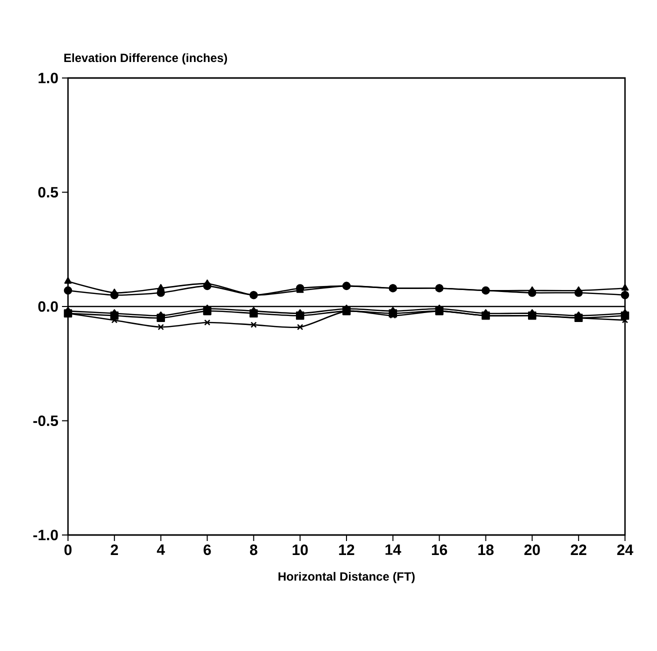 Image resolution: width=657 pixels, height=651 pixels. I want to click on x-tick-label: 4, so click(160, 549).